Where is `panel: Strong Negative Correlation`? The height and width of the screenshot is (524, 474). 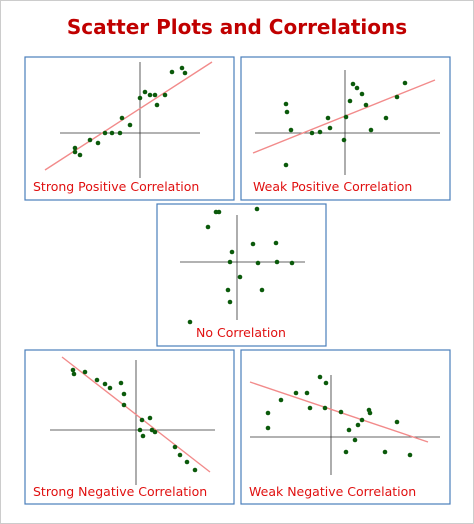
panel: Strong Negative Correlation is located at coordinates (129, 427).